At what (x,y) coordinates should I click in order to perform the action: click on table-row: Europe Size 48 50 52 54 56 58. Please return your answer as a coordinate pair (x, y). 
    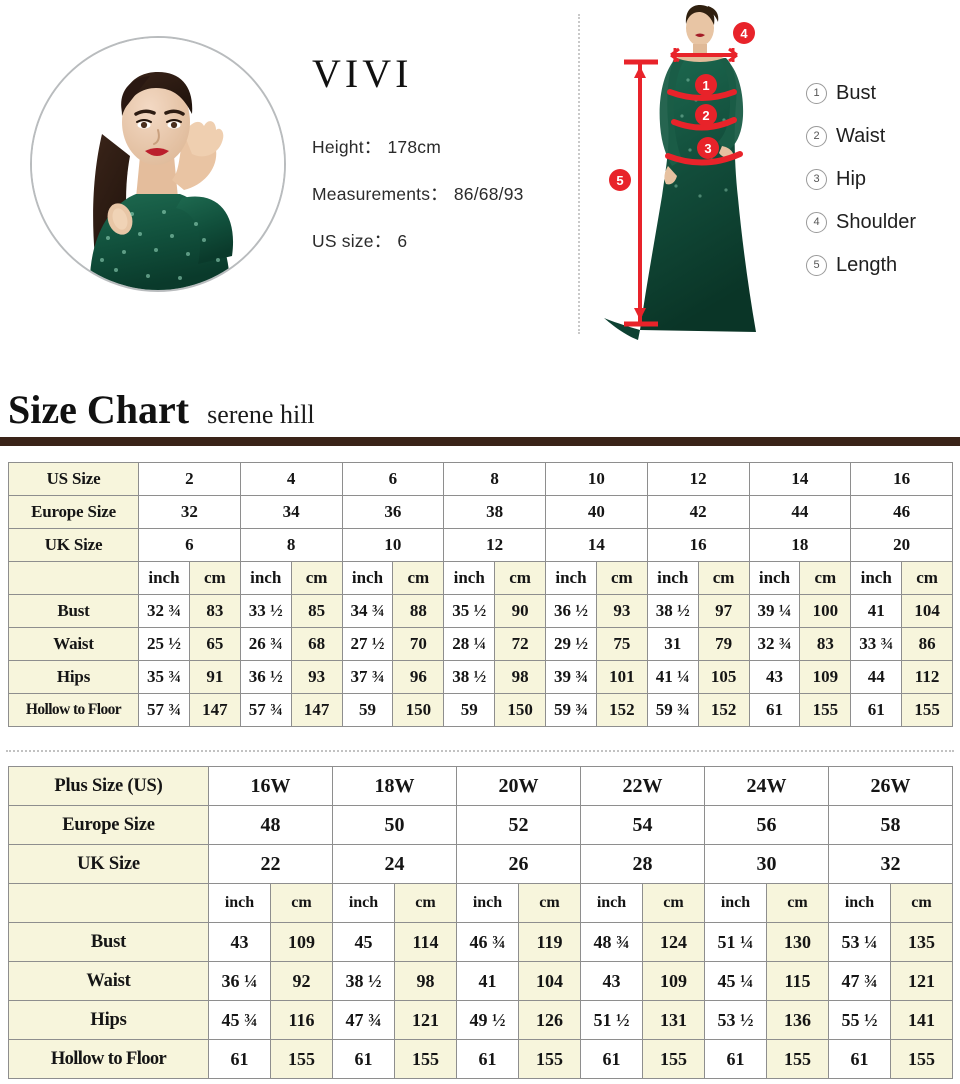
    Looking at the image, I should click on (480, 825).